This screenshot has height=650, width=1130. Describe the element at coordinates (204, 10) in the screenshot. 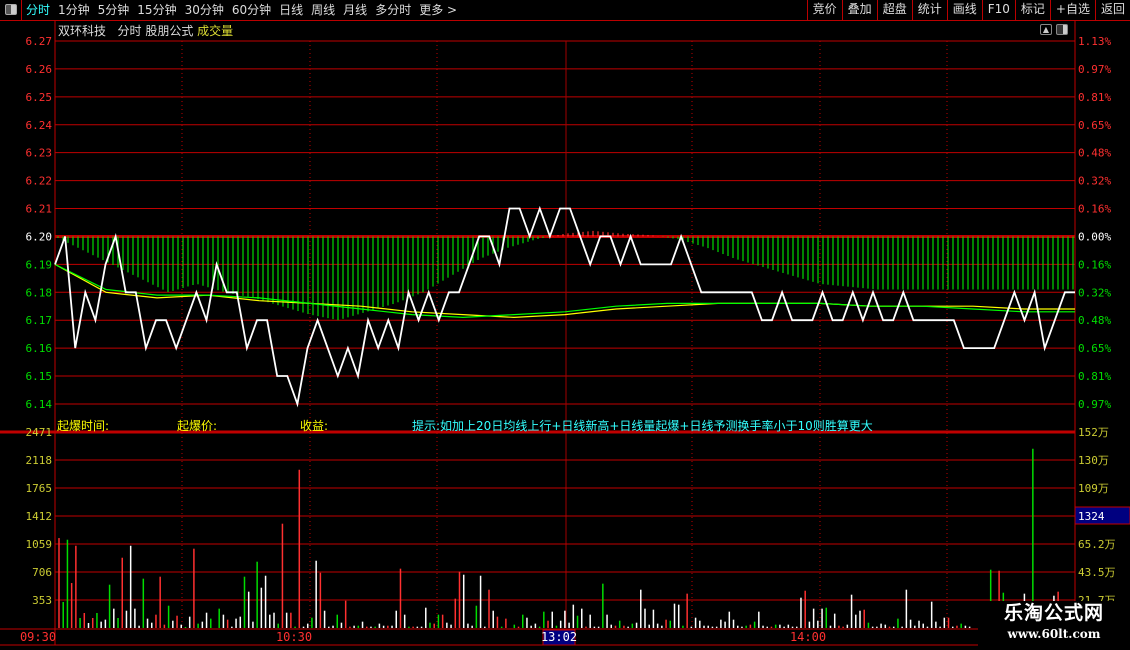

I see `period-tab: 30分钟` at that location.